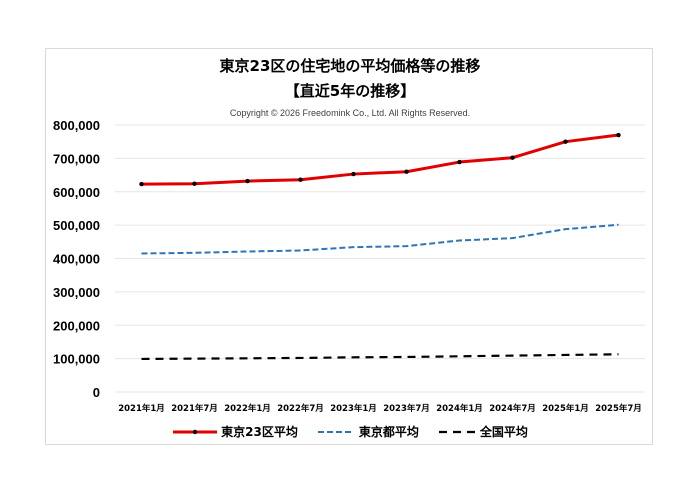 This screenshot has width=700, height=495. What do you see at coordinates (247, 408) in the screenshot?
I see `x-tick-label: 2022年1月` at bounding box center [247, 408].